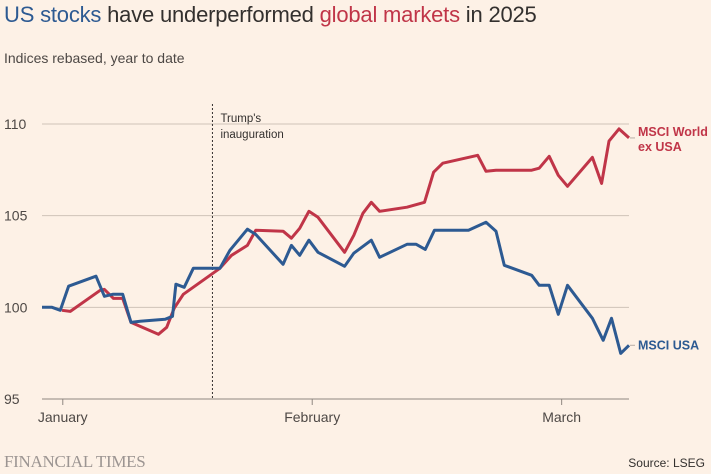 The width and height of the screenshot is (711, 474). I want to click on y-tick-label: 110, so click(15, 124).